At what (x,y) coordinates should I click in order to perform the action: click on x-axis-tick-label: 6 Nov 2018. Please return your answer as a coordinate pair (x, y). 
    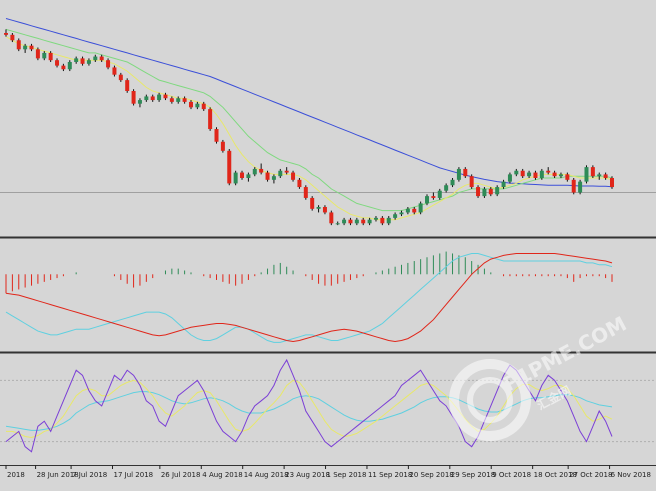
    Looking at the image, I should click on (631, 475).